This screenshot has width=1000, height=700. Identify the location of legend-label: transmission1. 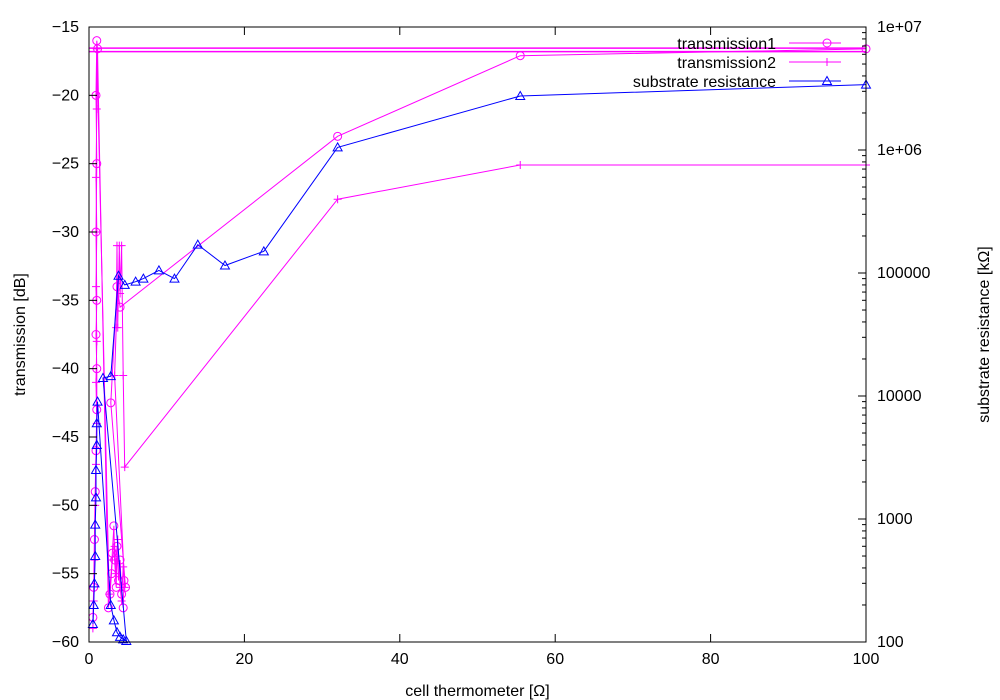
(726, 44).